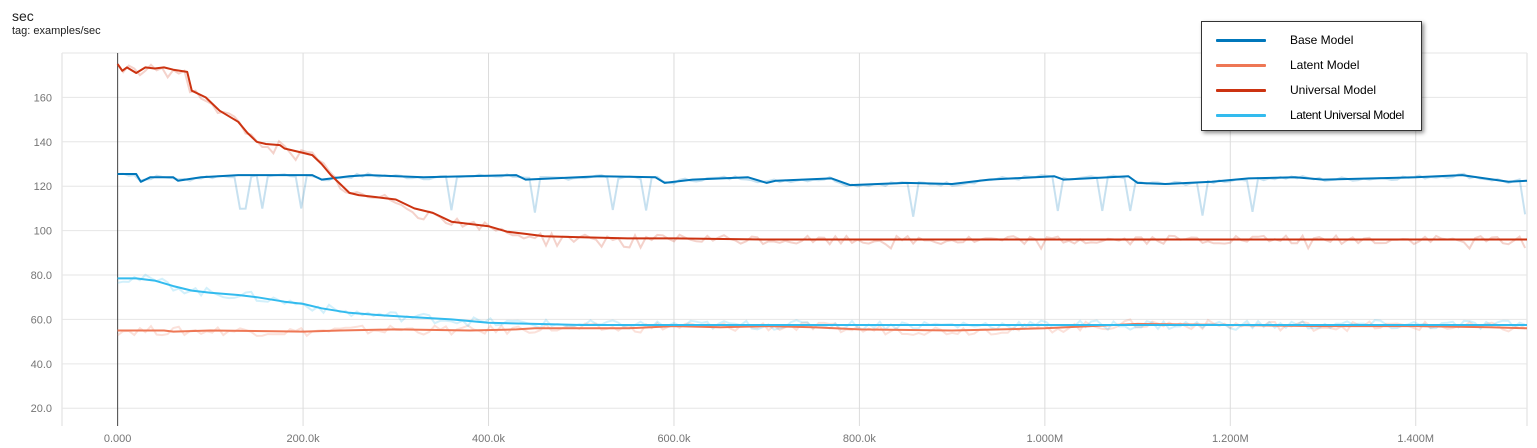 The height and width of the screenshot is (448, 1537). What do you see at coordinates (1322, 40) in the screenshot?
I see `legend-label: Base Model` at bounding box center [1322, 40].